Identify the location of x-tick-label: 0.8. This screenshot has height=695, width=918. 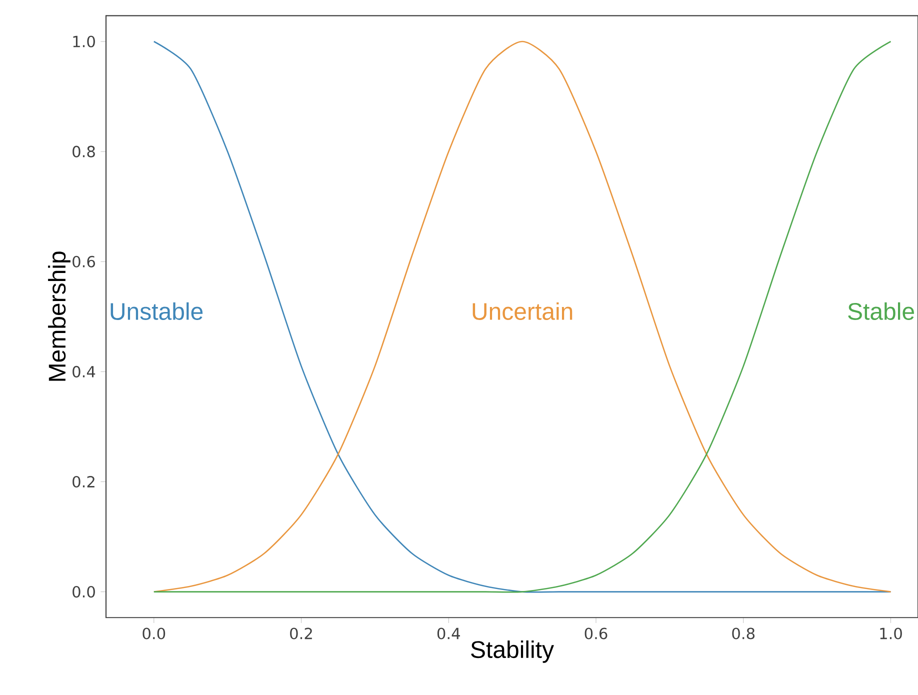
(743, 634).